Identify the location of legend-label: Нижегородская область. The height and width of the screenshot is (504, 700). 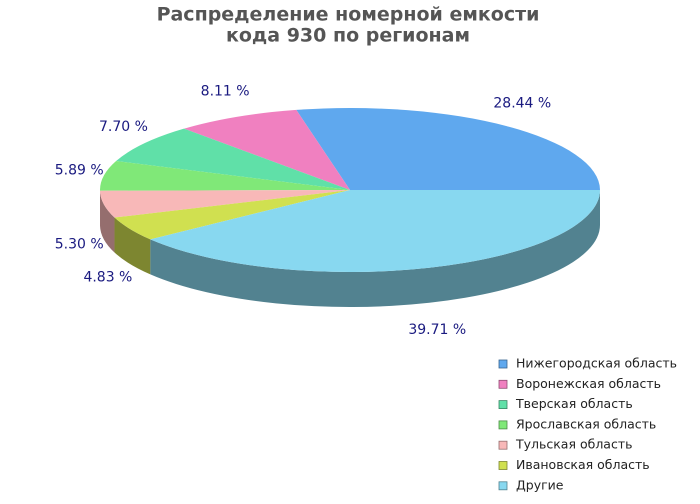
(596, 363).